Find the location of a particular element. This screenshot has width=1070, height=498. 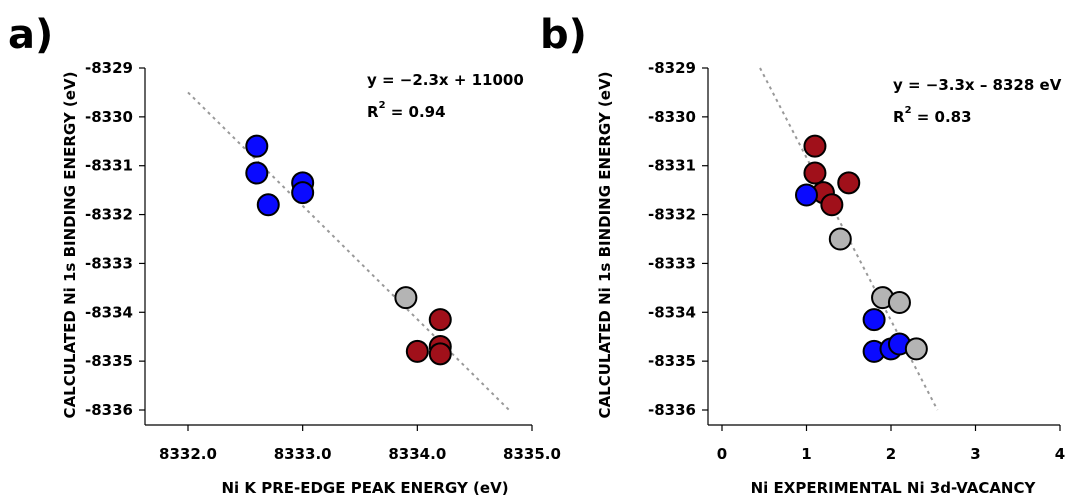

x-axis-title: Ni K PRE-EDGE PEAK ENERGY (eV) is located at coordinates (364, 488).